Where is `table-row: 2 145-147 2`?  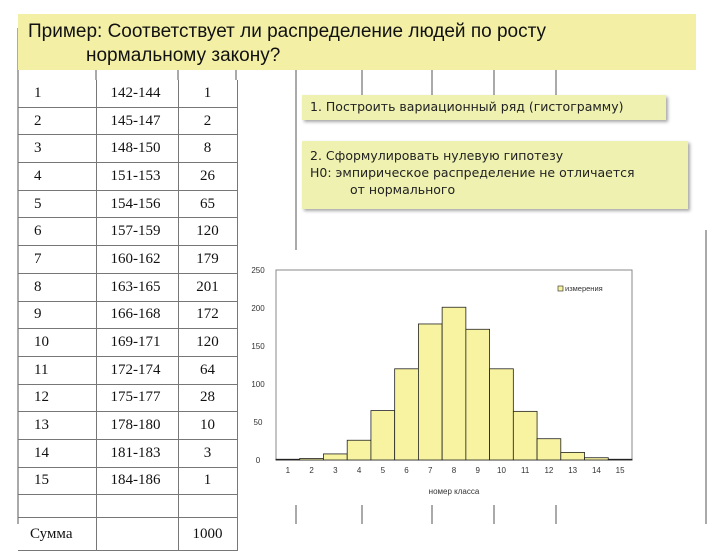 table-row: 2 145-147 2 is located at coordinates (128, 121).